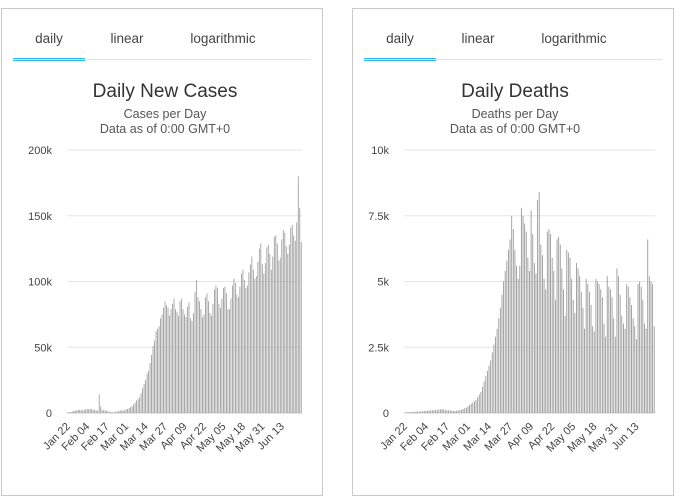 The height and width of the screenshot is (502, 680). Describe the element at coordinates (383, 283) in the screenshot. I see `y-tick-label: 5k` at that location.